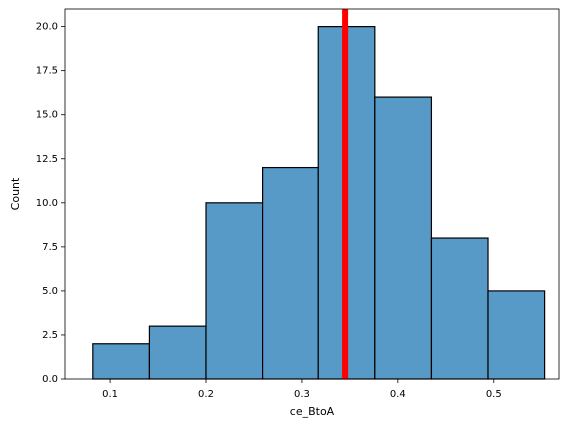 Image resolution: width=576 pixels, height=432 pixels. Describe the element at coordinates (15, 193) in the screenshot. I see `y-axis-label: Count` at that location.